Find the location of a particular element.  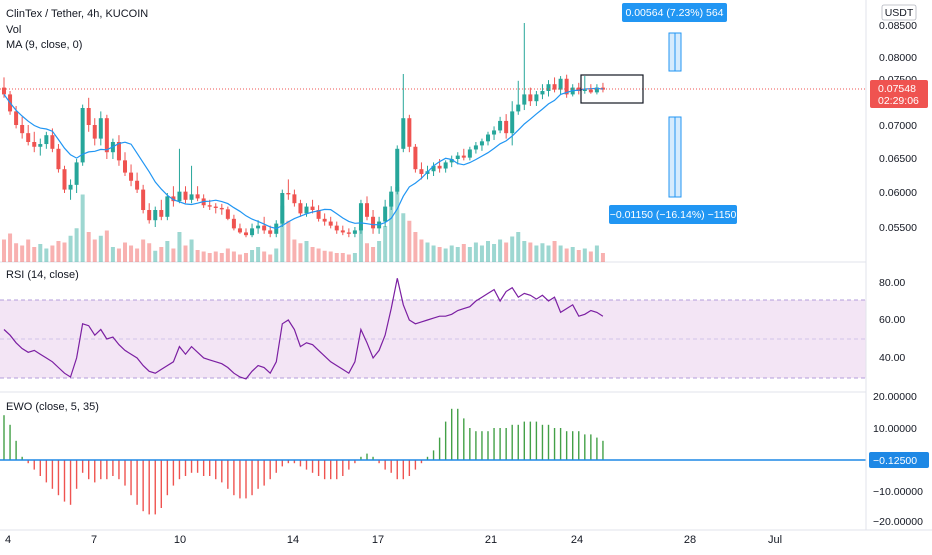

measure-down-label: −0.01150 (−16.14%) −1150 is located at coordinates (673, 215).